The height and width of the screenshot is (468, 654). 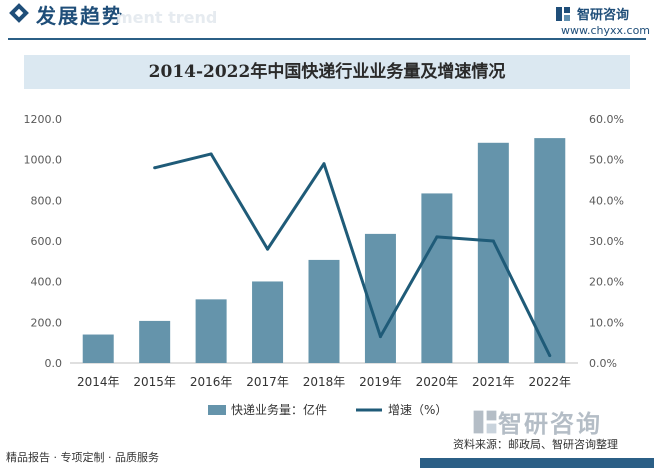 I want to click on x-tick-label: 2019年, so click(x=380, y=382).